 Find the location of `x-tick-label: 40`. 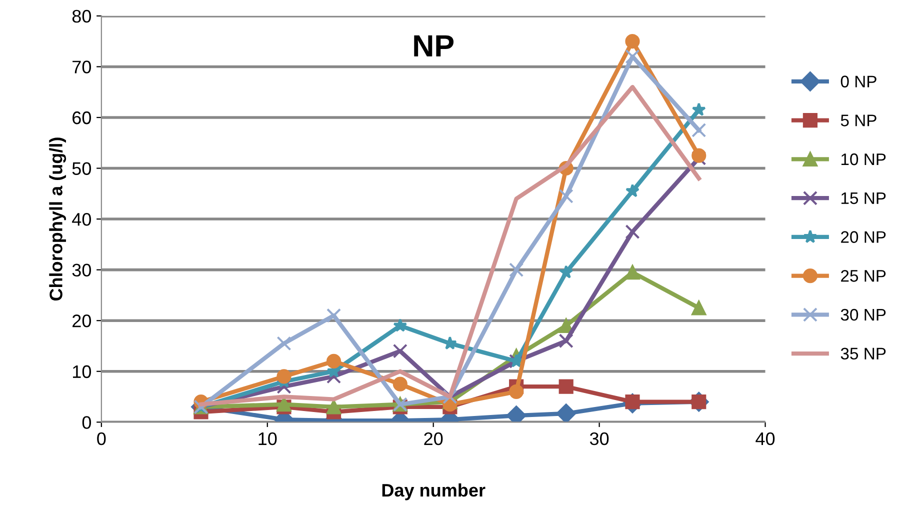

x-tick-label: 40 is located at coordinates (765, 439).